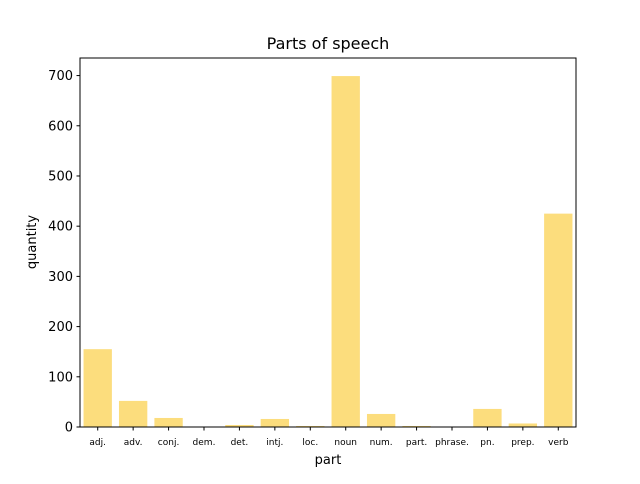 This screenshot has width=640, height=484. I want to click on y-tick-label: 400, so click(60, 227).